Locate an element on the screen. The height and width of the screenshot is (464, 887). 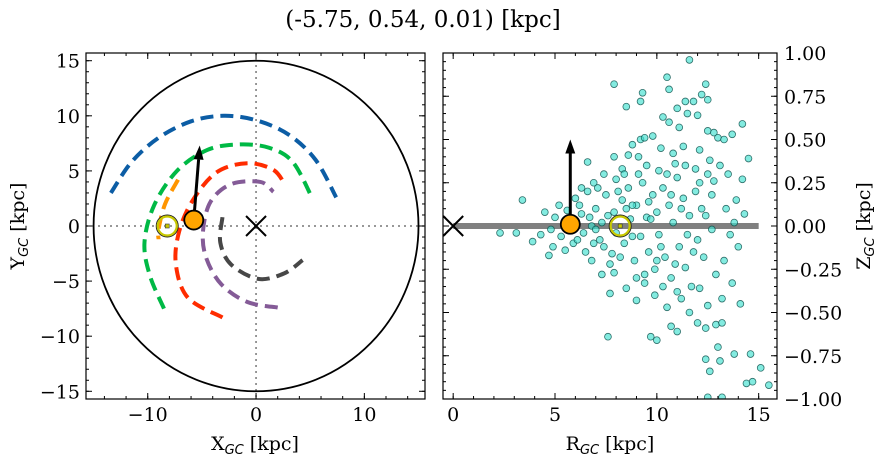
x-tick-label: 15 is located at coordinates (759, 415).